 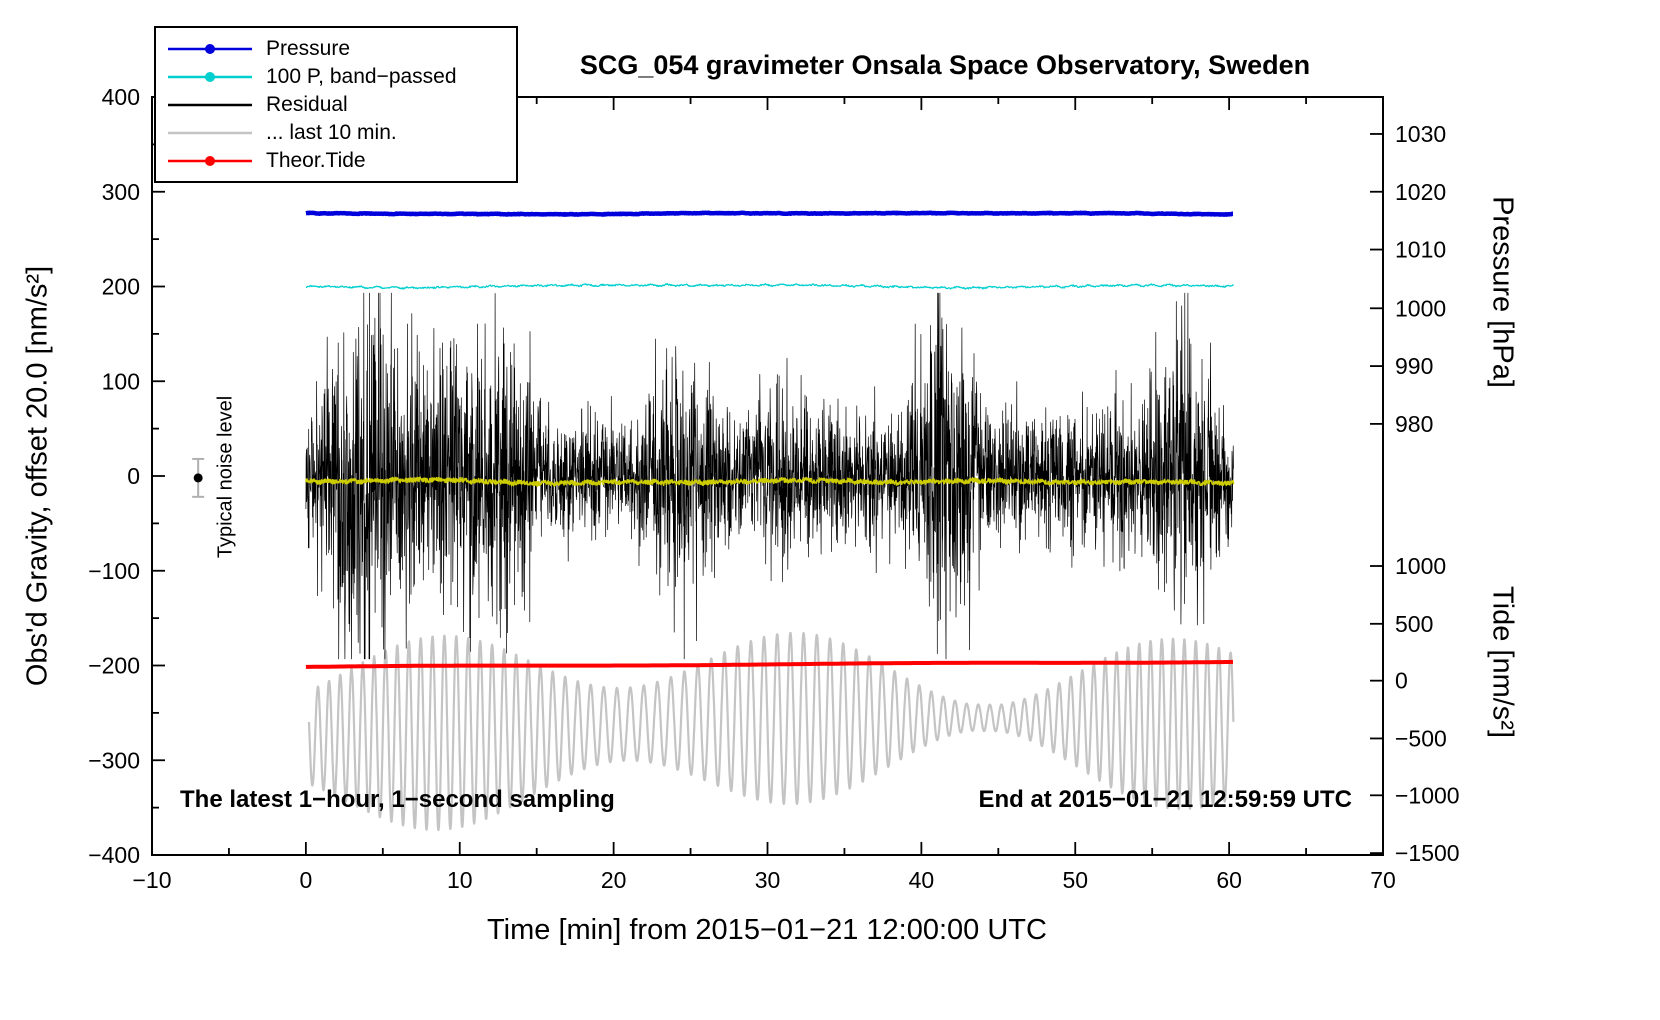 I want to click on y-axis-label-tide: Tide [nm/s²], so click(x=1502, y=662).